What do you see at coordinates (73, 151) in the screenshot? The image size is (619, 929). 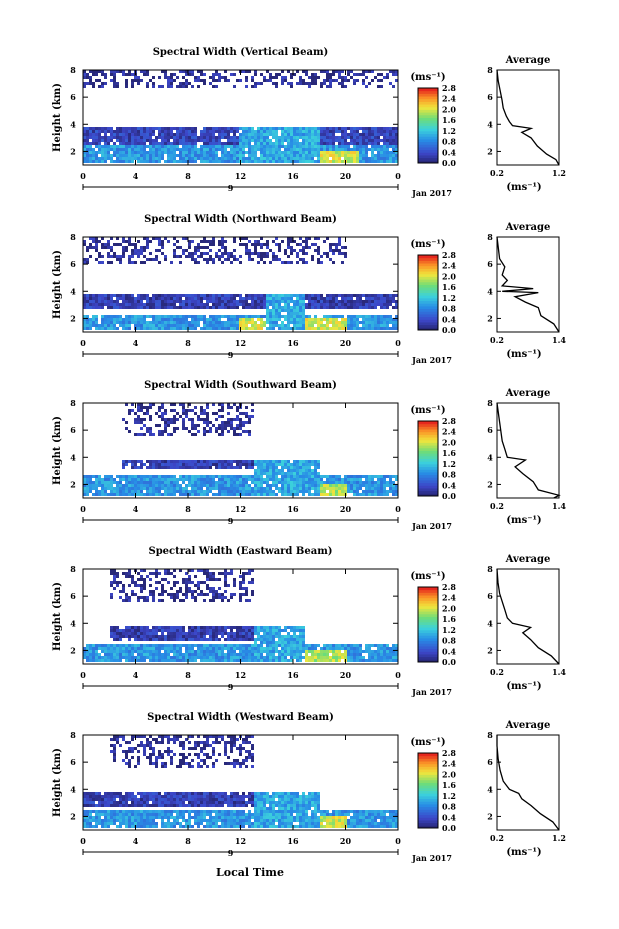 I see `y-tick-label: 2` at bounding box center [73, 151].